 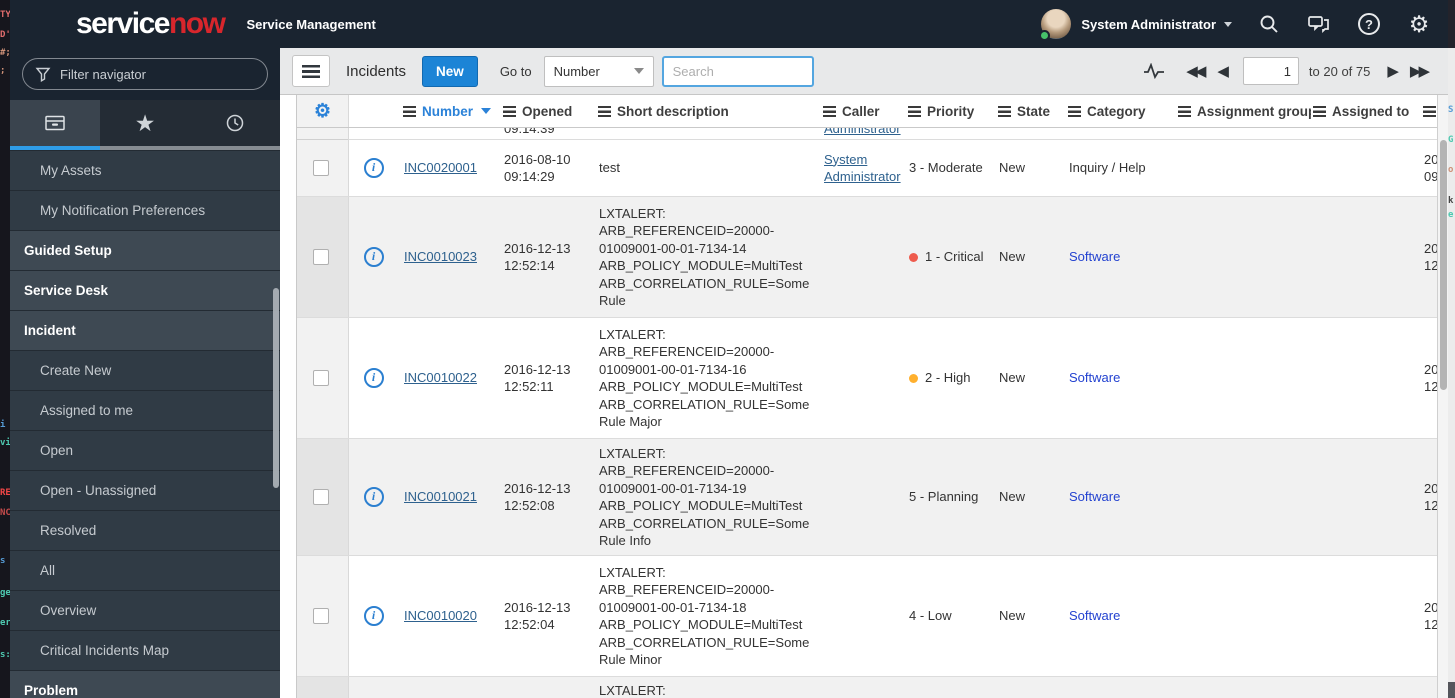 What do you see at coordinates (276, 388) in the screenshot?
I see `sidebar-scrollbar-thumb` at bounding box center [276, 388].